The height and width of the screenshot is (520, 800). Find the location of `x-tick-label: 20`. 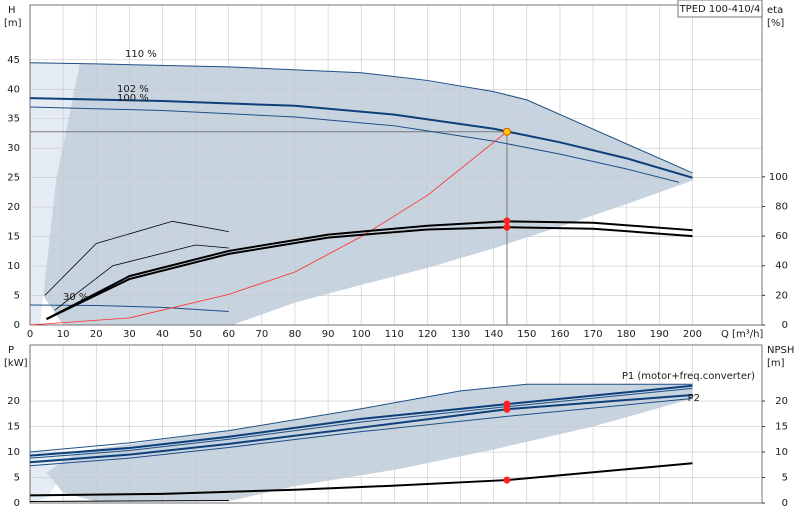

x-tick-label: 20 is located at coordinates (96, 334).